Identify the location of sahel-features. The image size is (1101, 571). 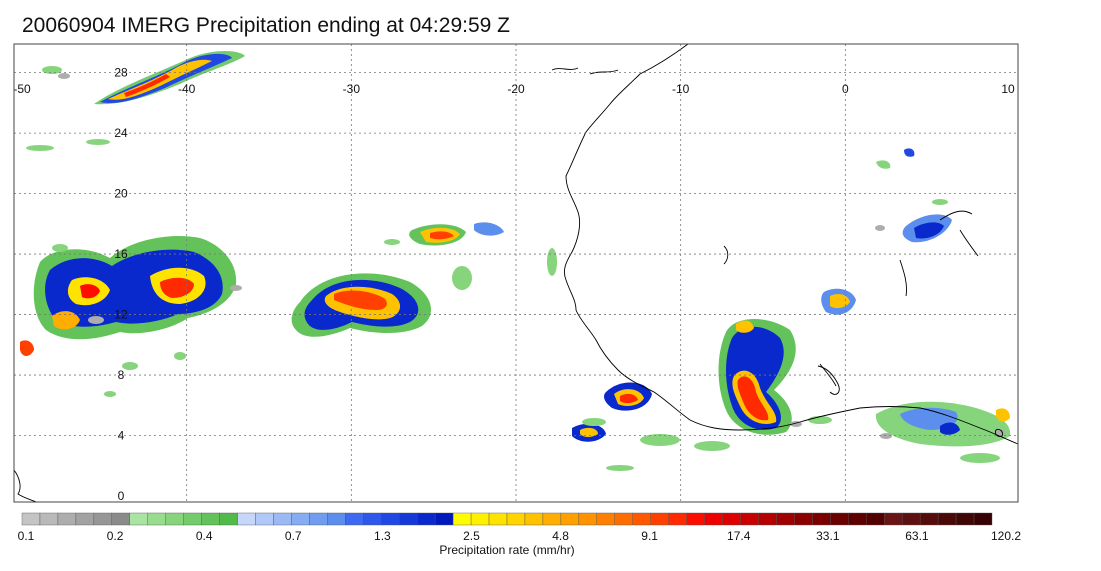
(851, 298).